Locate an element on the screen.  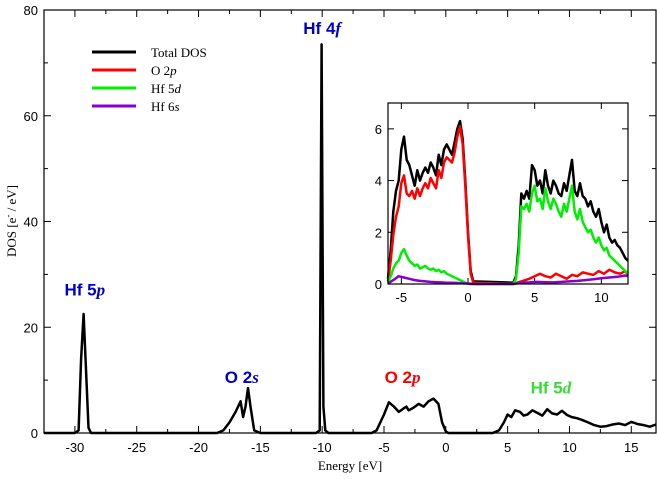
inset-series-line-o2p is located at coordinates (508, 205).